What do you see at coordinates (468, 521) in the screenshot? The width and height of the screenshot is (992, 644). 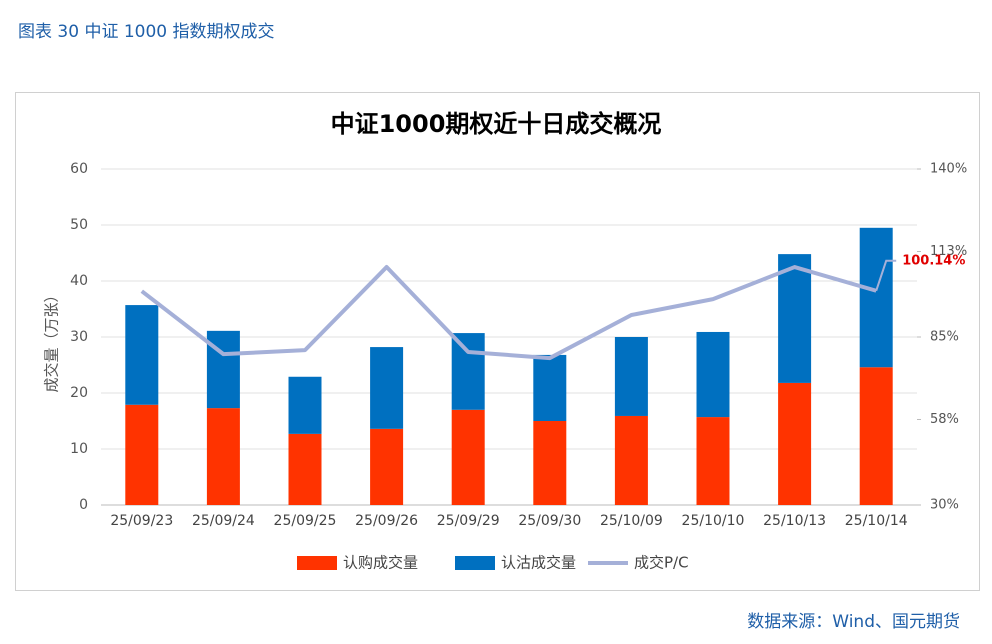 I see `x-tick-label: 25/09/29` at bounding box center [468, 521].